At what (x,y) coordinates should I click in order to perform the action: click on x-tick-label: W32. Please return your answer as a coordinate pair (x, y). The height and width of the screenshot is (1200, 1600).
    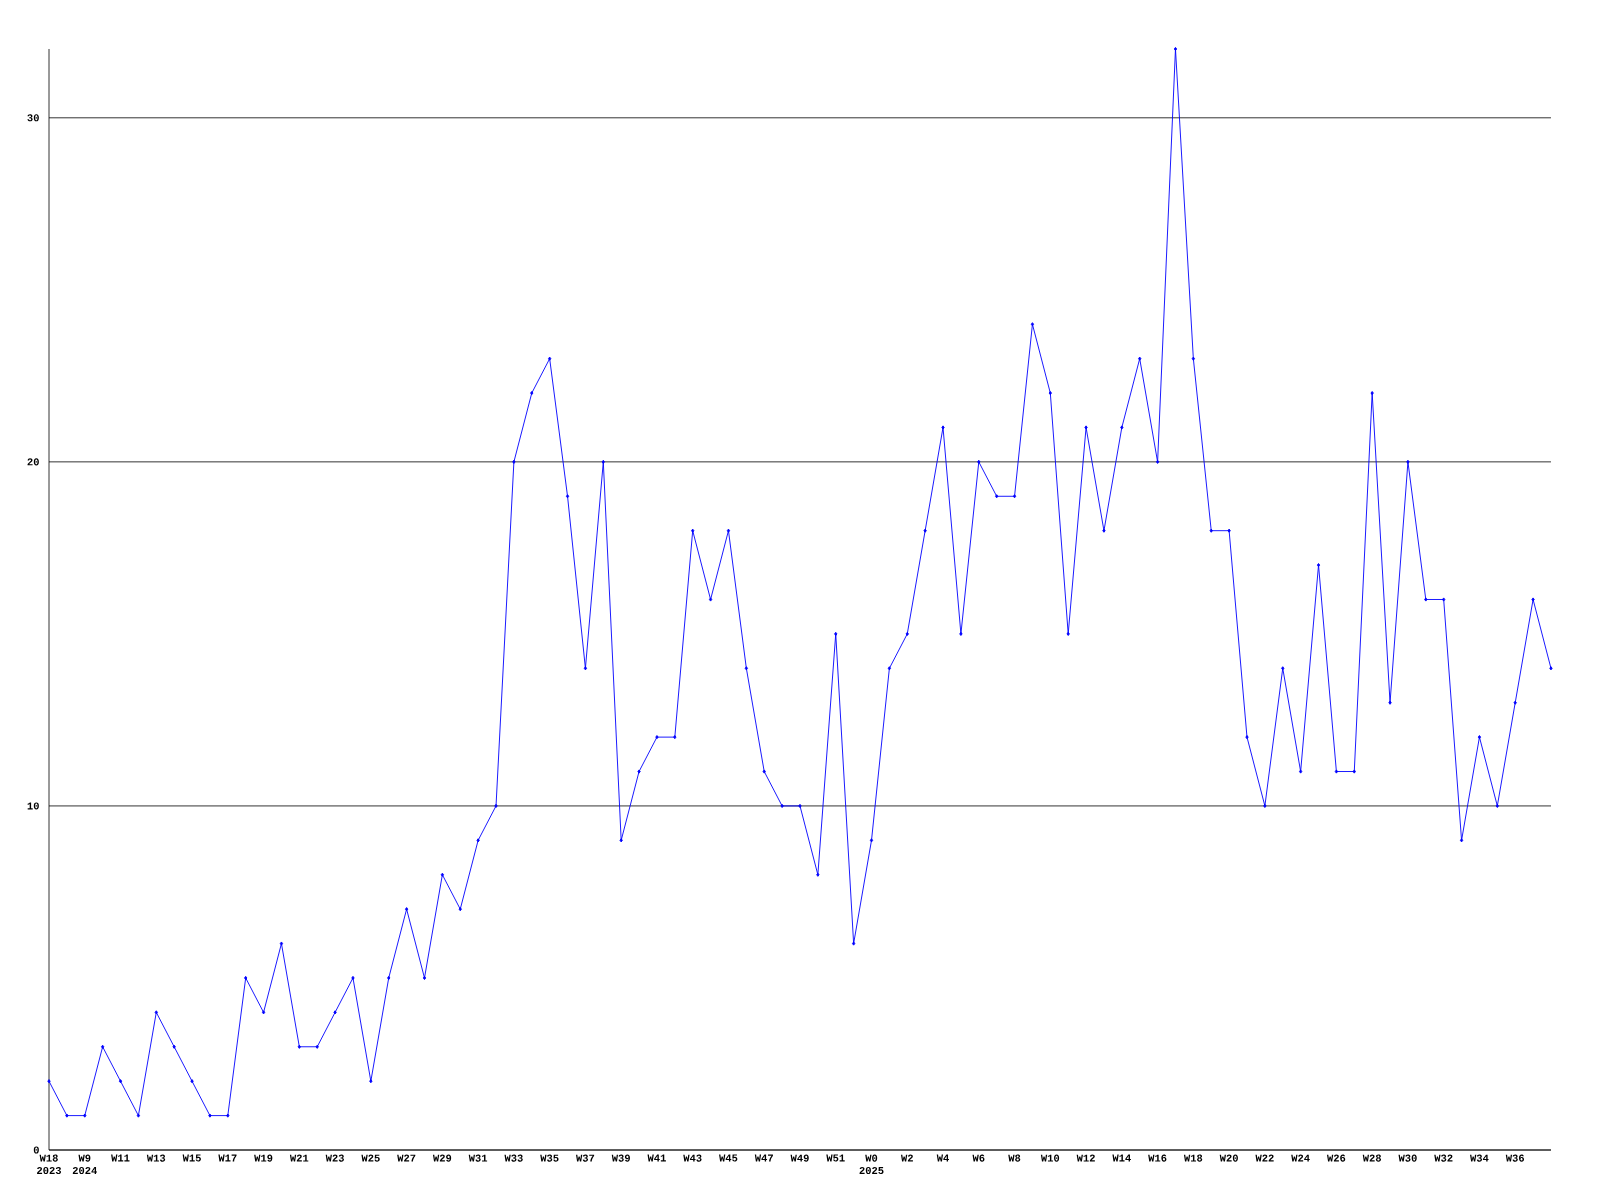
    Looking at the image, I should click on (1443, 1158).